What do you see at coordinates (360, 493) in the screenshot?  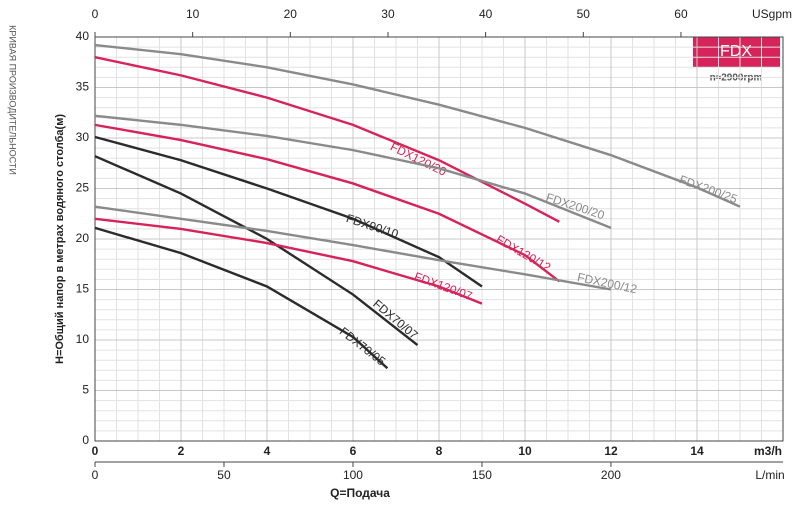 I see `x-axis-label: Q=Подача` at bounding box center [360, 493].